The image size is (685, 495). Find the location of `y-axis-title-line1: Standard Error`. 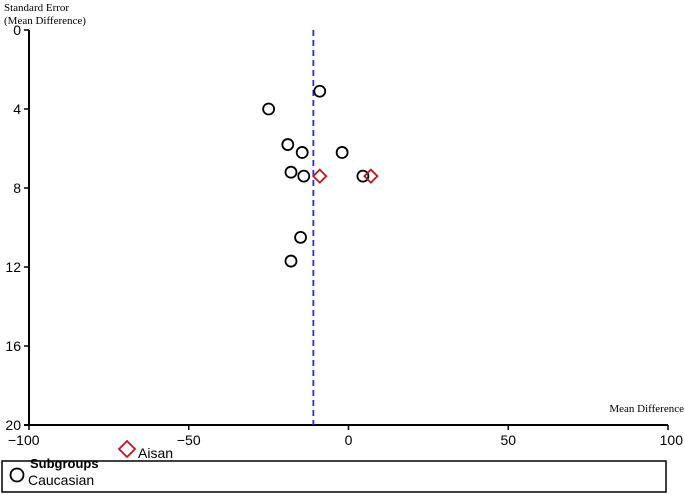

y-axis-title-line1: Standard Error is located at coordinates (36, 8).